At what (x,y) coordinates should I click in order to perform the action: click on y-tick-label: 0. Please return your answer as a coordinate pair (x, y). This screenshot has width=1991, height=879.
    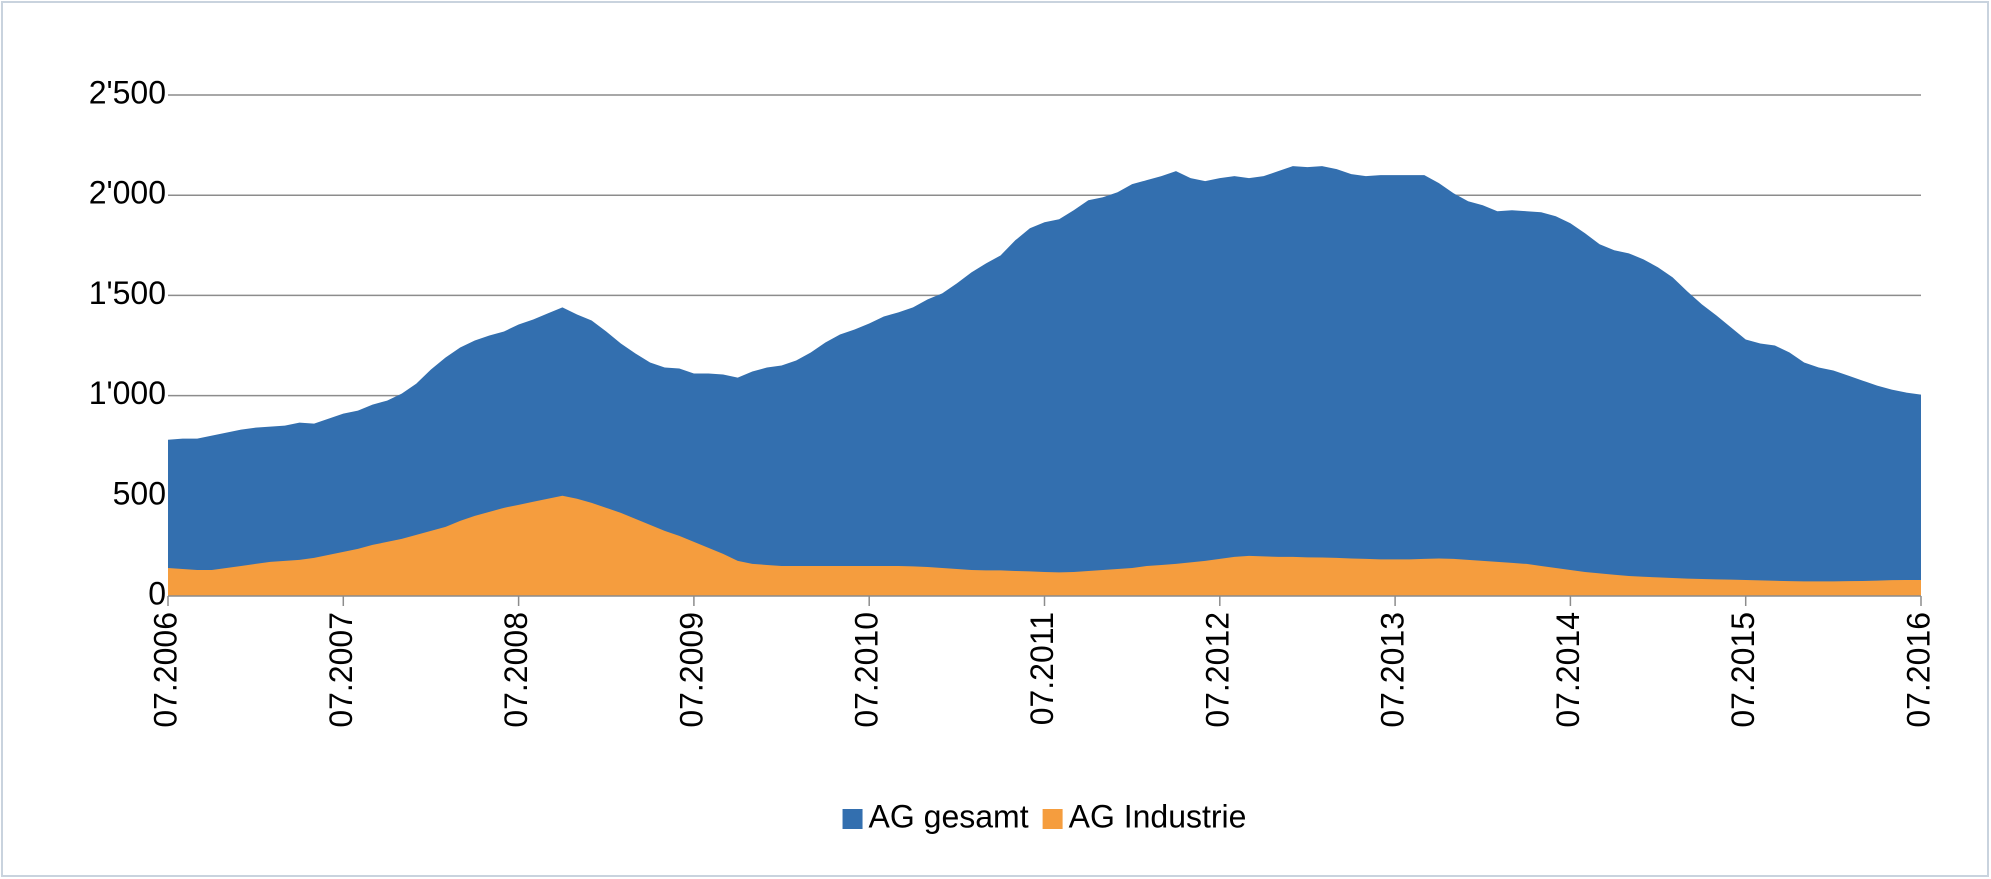
    Looking at the image, I should click on (157, 593).